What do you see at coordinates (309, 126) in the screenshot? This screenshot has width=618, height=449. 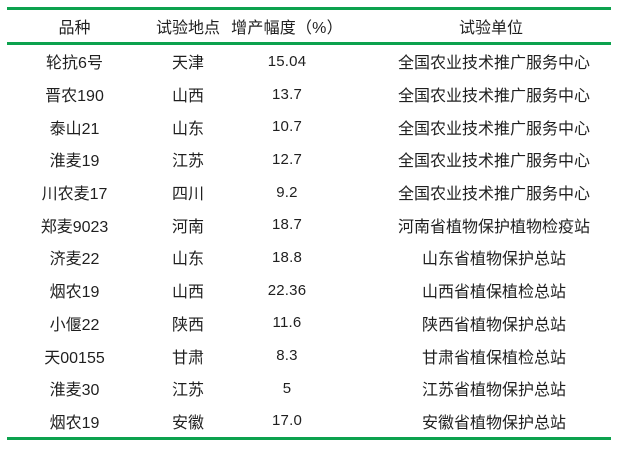 I see `table-row: 泰山21 山东 10.7 全国农业技术推广服务中心` at bounding box center [309, 126].